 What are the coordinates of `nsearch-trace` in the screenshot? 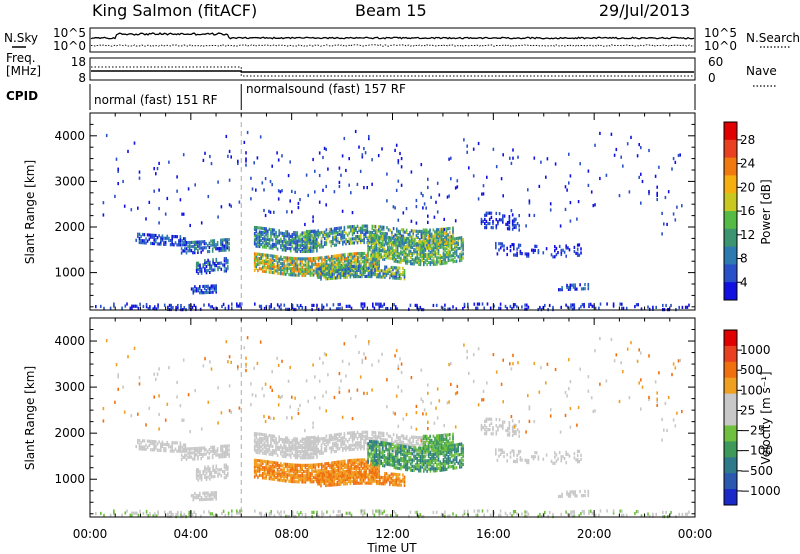 It's located at (392, 45).